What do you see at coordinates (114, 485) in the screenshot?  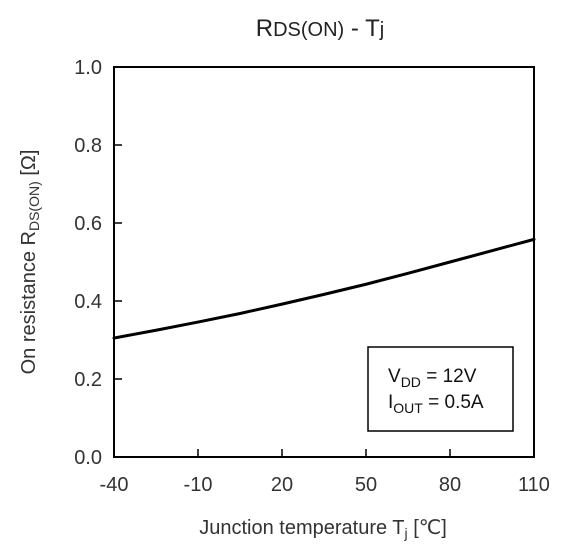 I see `x-tick-label: -40` at bounding box center [114, 485].